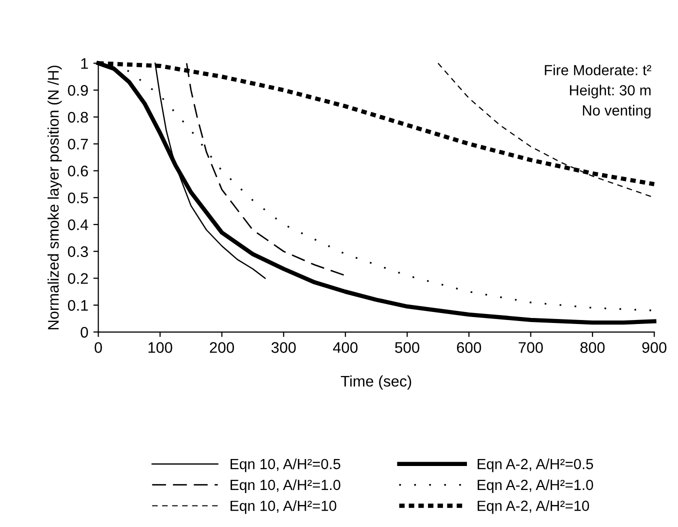 The image size is (678, 527). What do you see at coordinates (78, 171) in the screenshot?
I see `y-tick-label: 0.6` at bounding box center [78, 171].